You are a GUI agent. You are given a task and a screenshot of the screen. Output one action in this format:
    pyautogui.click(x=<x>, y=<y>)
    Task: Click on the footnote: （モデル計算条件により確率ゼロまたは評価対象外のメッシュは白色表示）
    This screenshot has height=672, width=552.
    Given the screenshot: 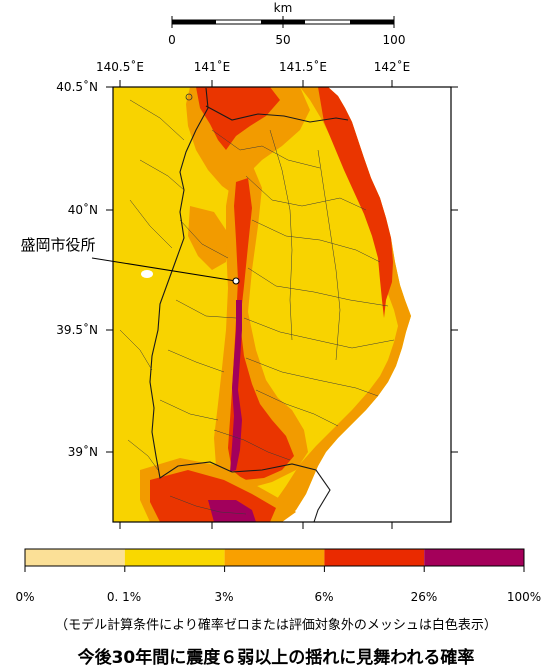 What is the action you would take?
    pyautogui.click(x=276, y=625)
    